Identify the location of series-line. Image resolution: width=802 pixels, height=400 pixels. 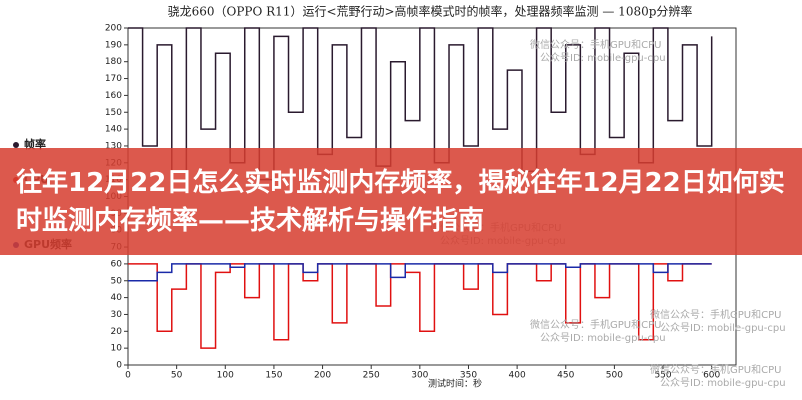
(420, 272).